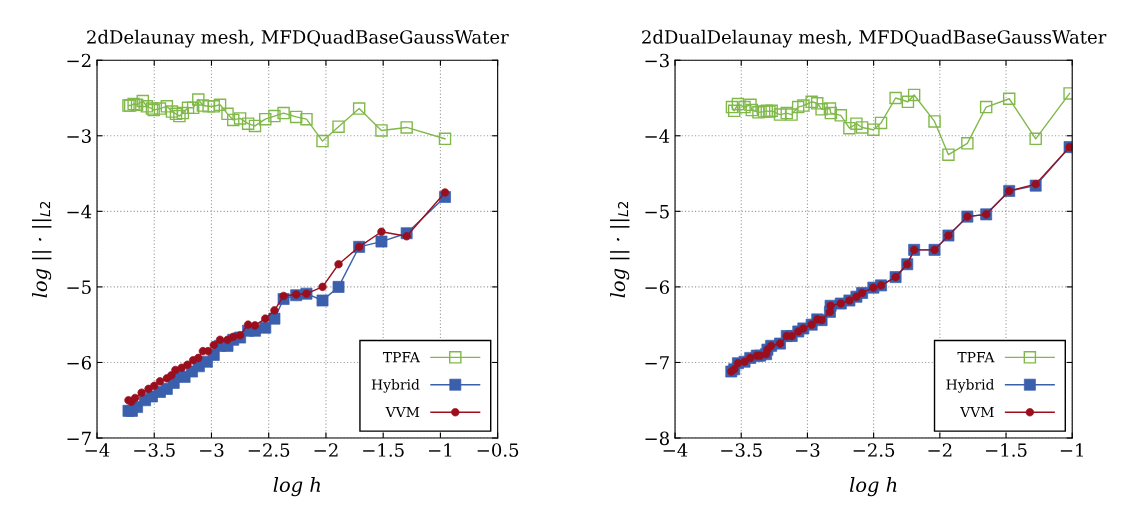 The height and width of the screenshot is (519, 1148). What do you see at coordinates (79, 60) in the screenshot?
I see `y-tick-label: −2` at bounding box center [79, 60].